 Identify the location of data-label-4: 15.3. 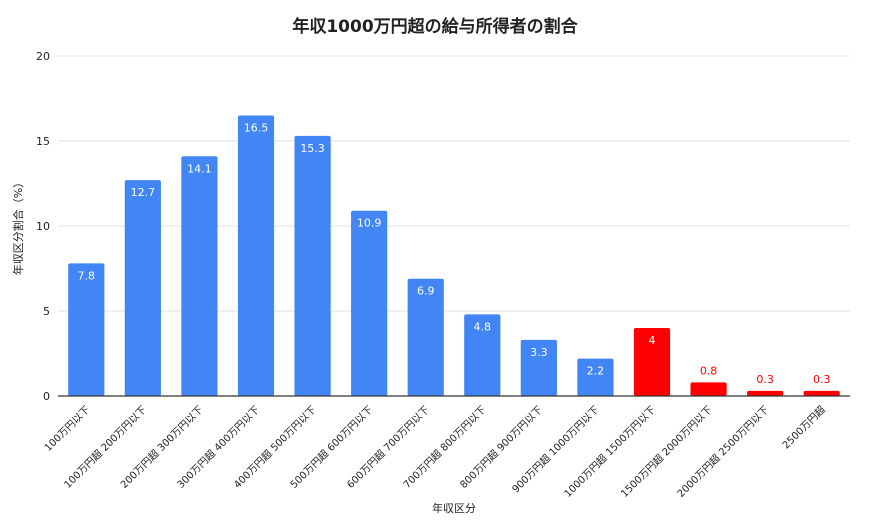
(312, 148).